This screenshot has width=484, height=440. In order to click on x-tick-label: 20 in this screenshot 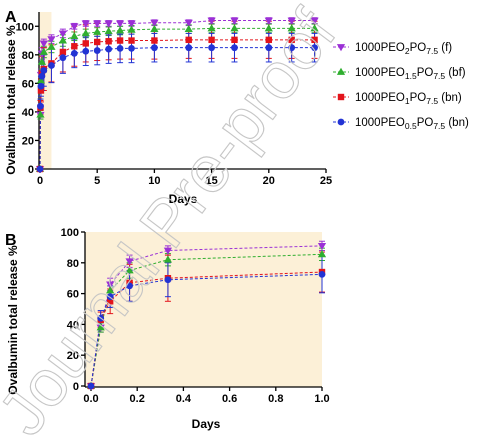, I will do `click(269, 181)`.